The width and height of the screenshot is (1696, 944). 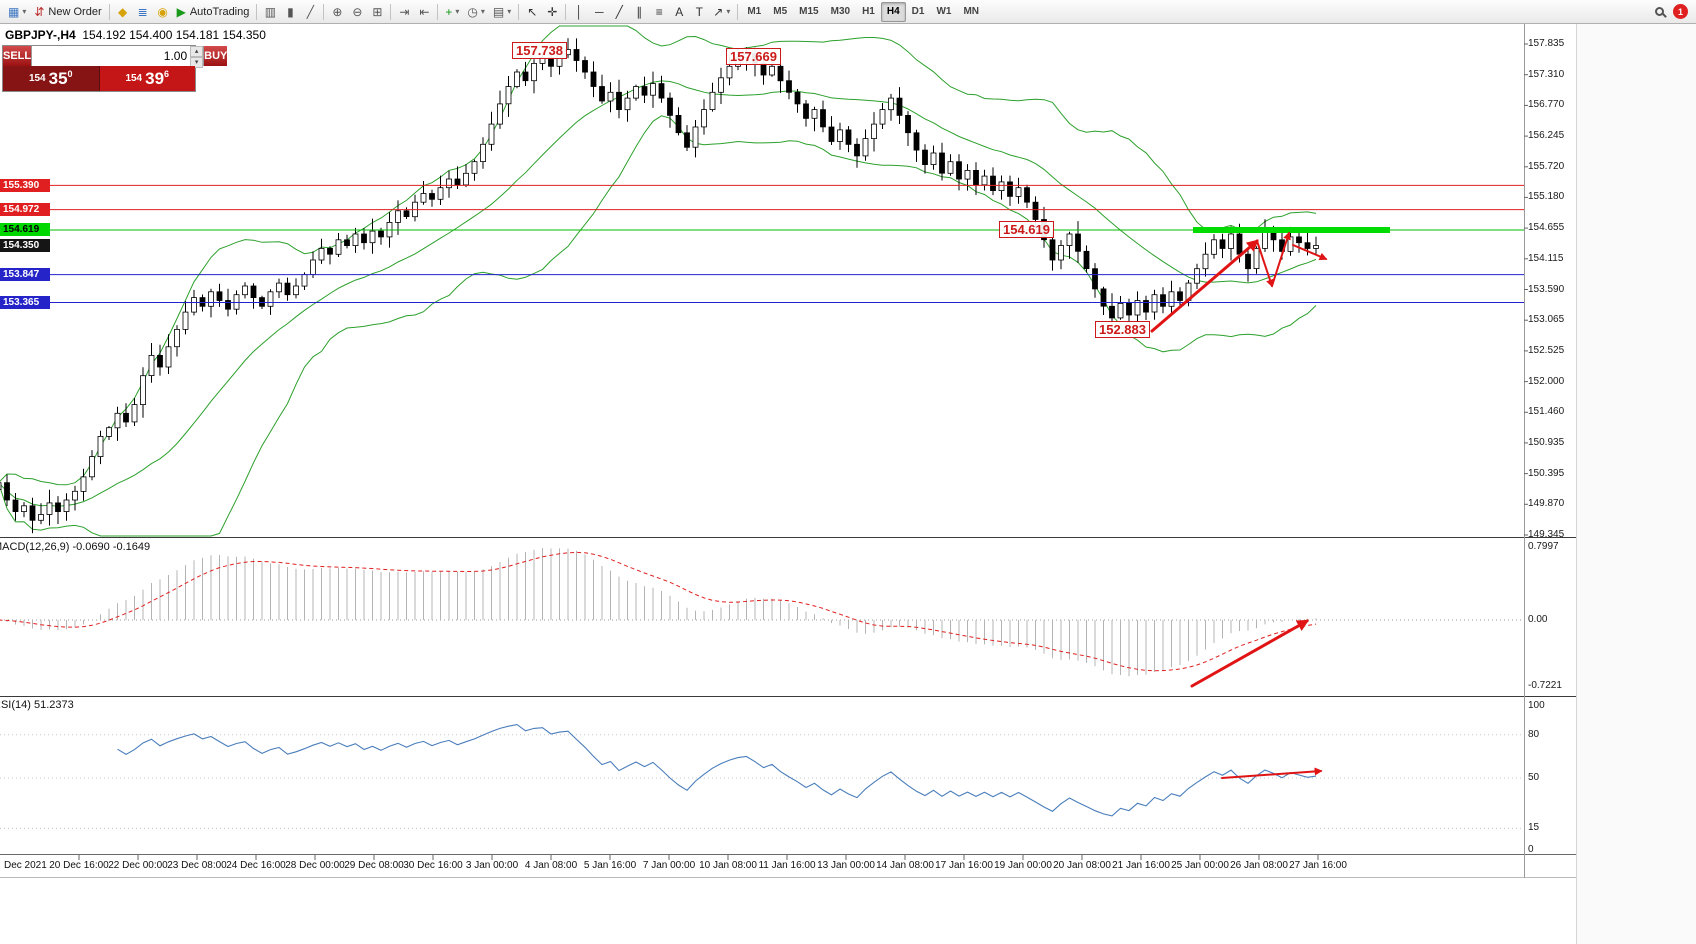 I want to click on cursor-icon: ↖, so click(x=532, y=11).